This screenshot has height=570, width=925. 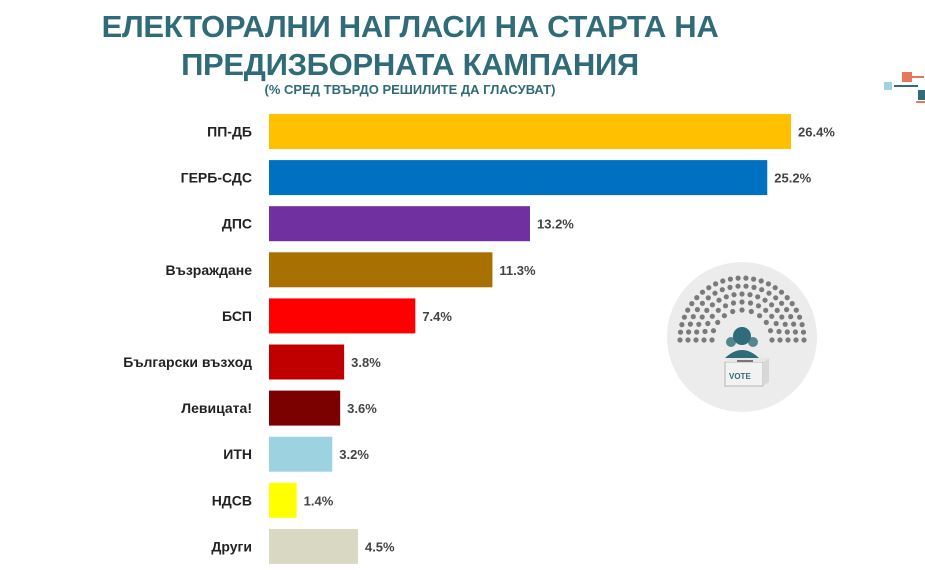 I want to click on value-label: 4.5%, so click(x=380, y=546).